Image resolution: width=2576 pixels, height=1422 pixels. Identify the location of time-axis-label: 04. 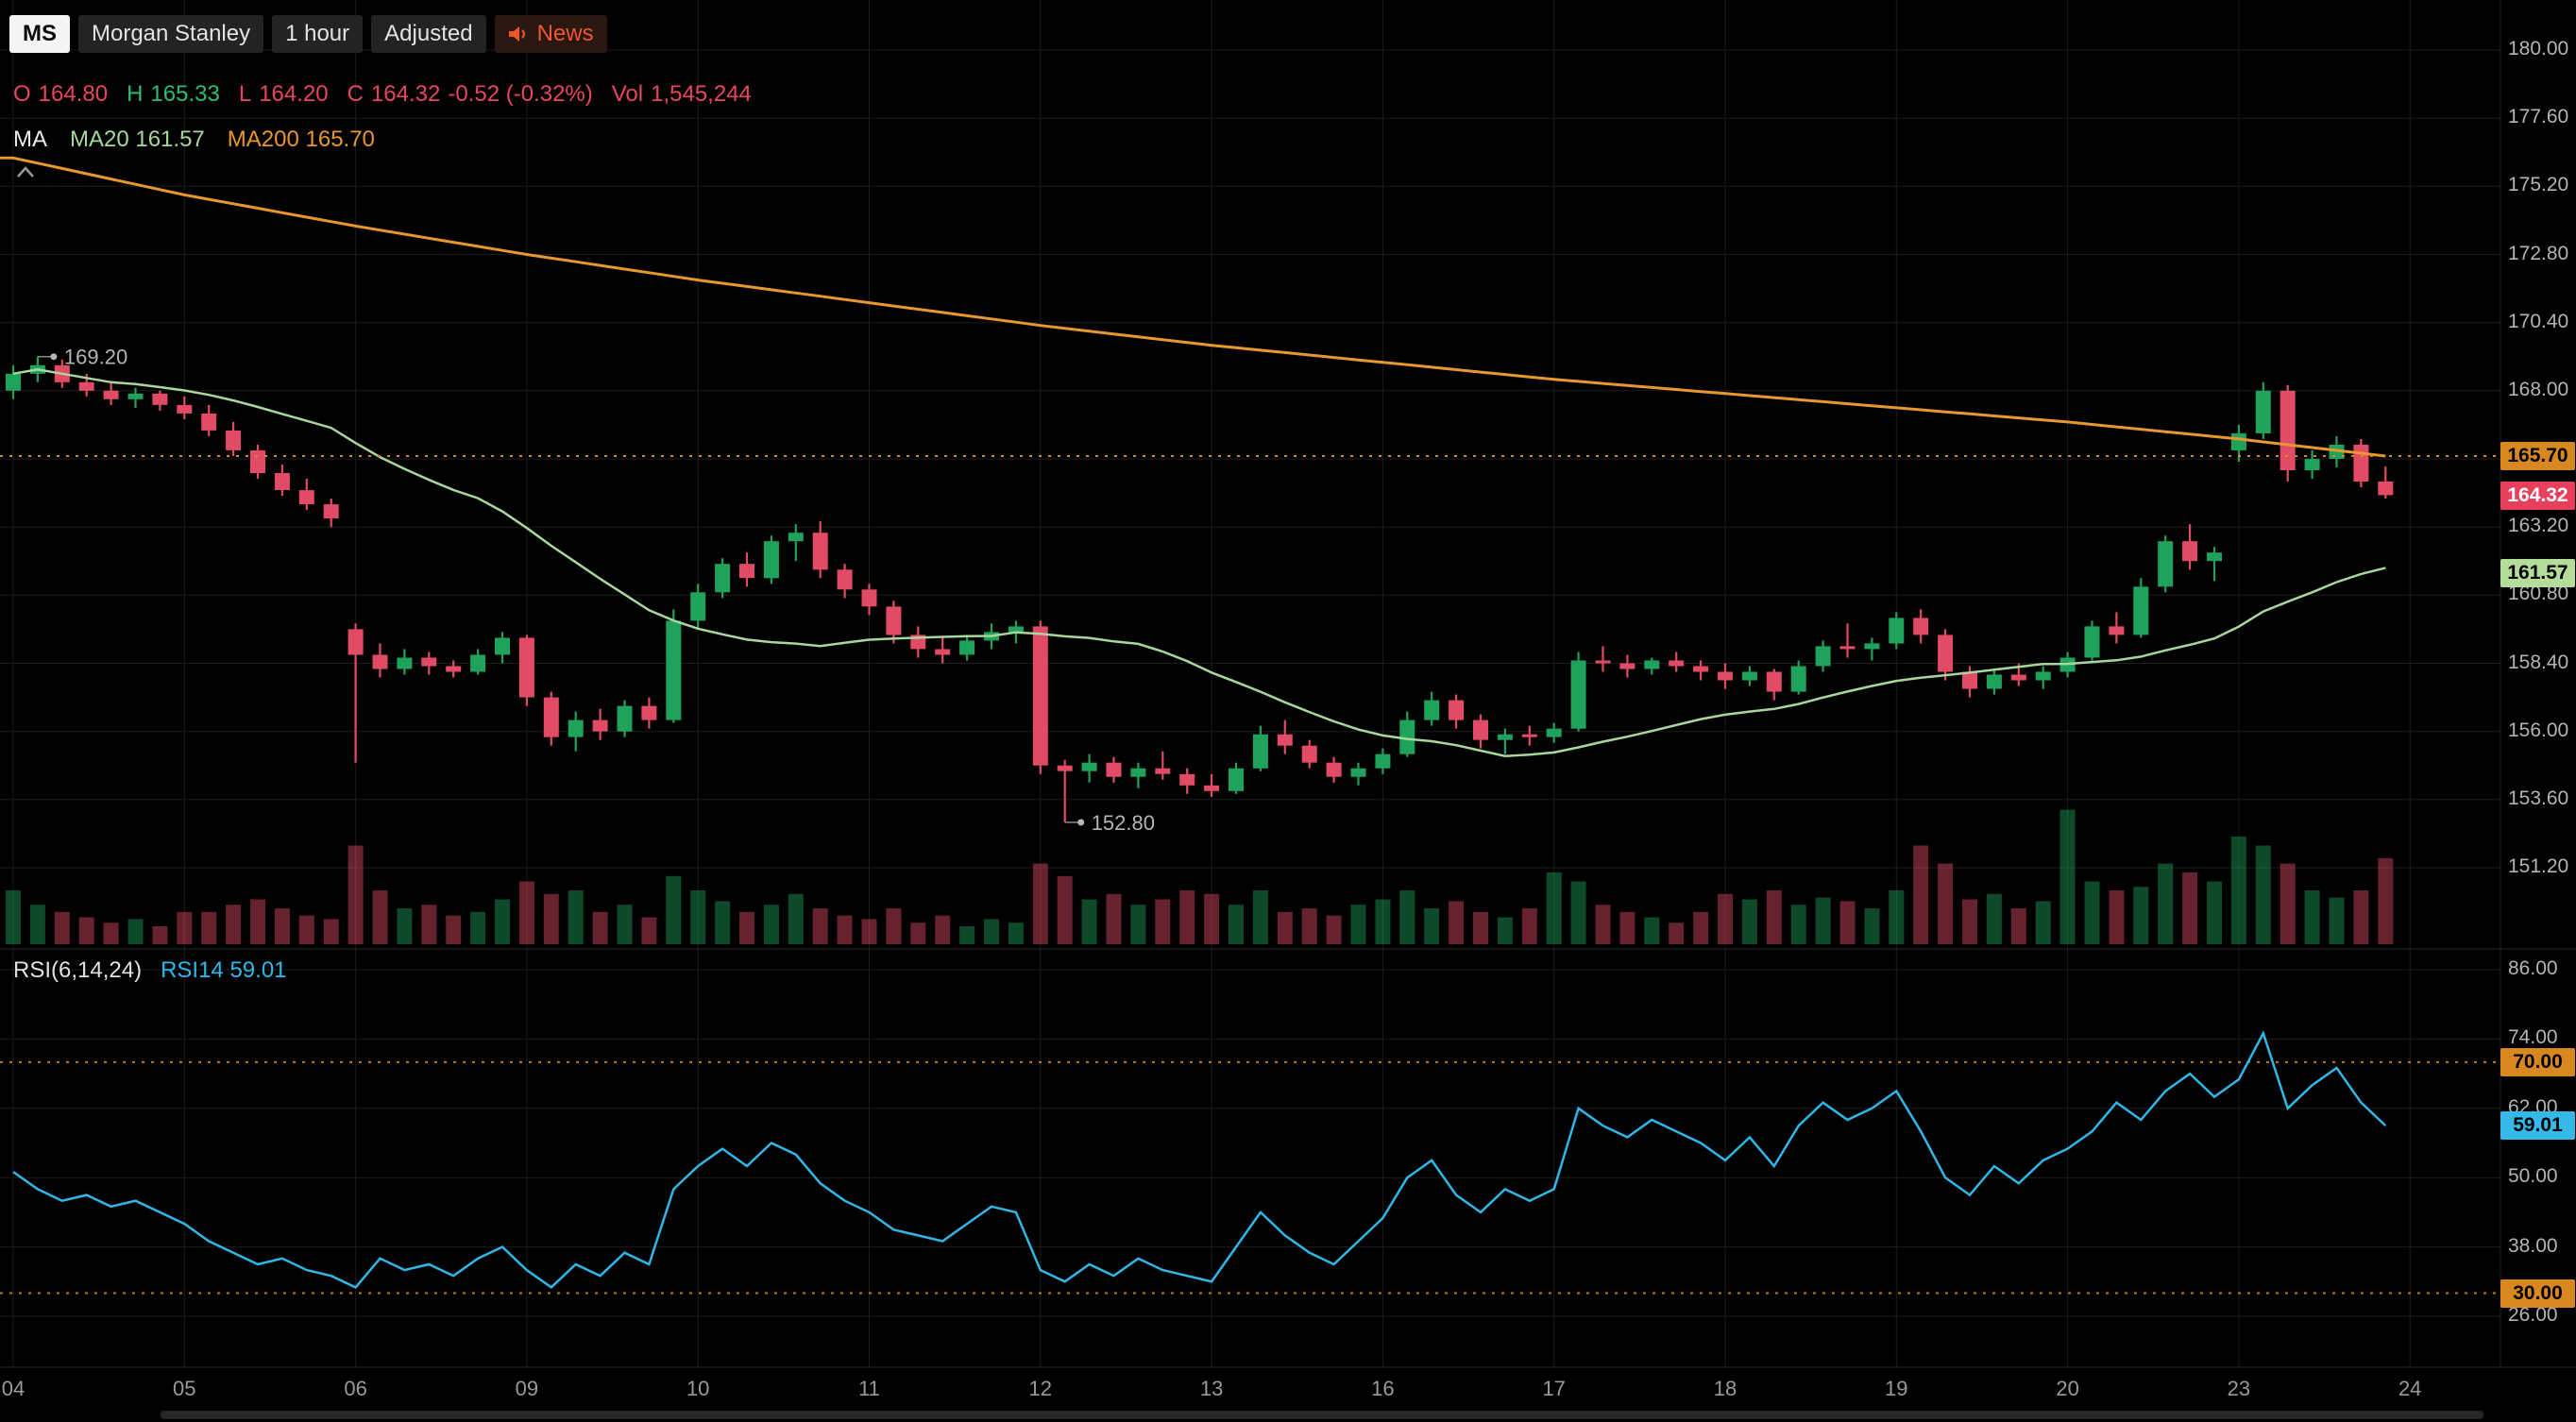
(13, 1388).